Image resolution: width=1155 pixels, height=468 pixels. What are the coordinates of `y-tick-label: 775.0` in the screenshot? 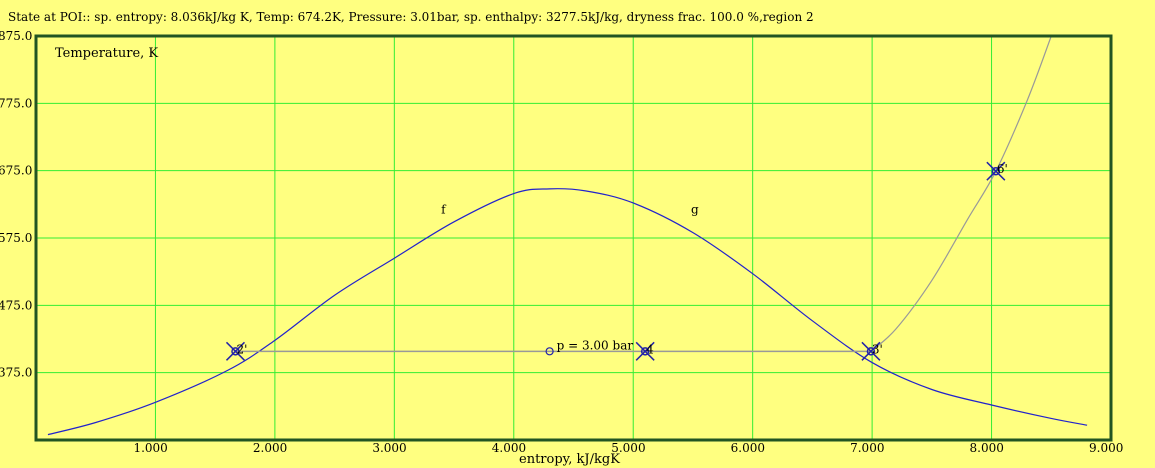 It's located at (16, 103).